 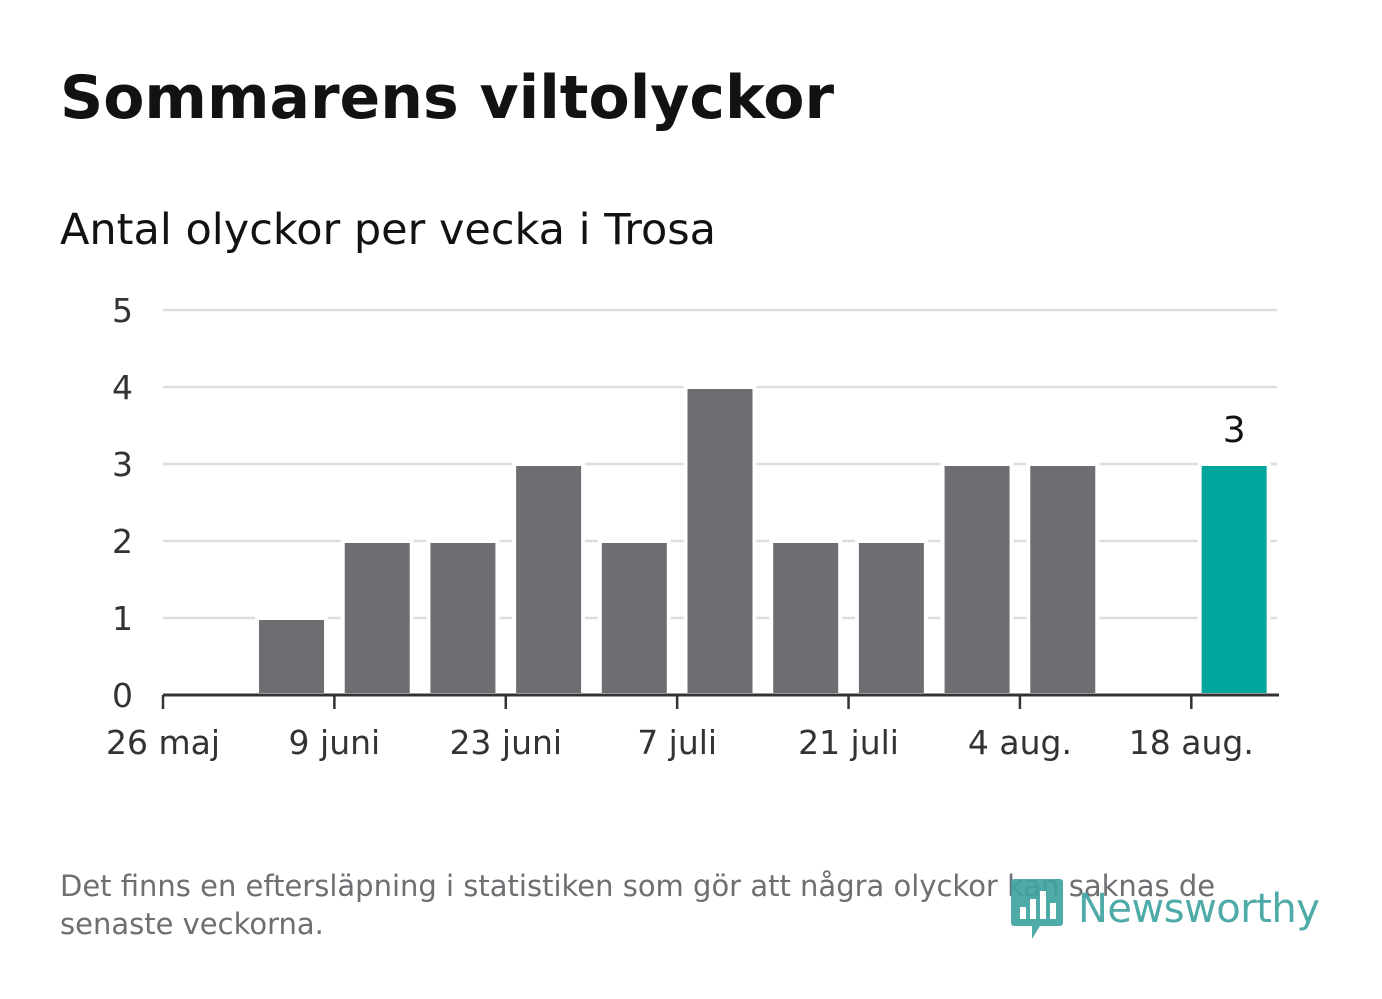 I want to click on data-label: 3, so click(x=1234, y=430).